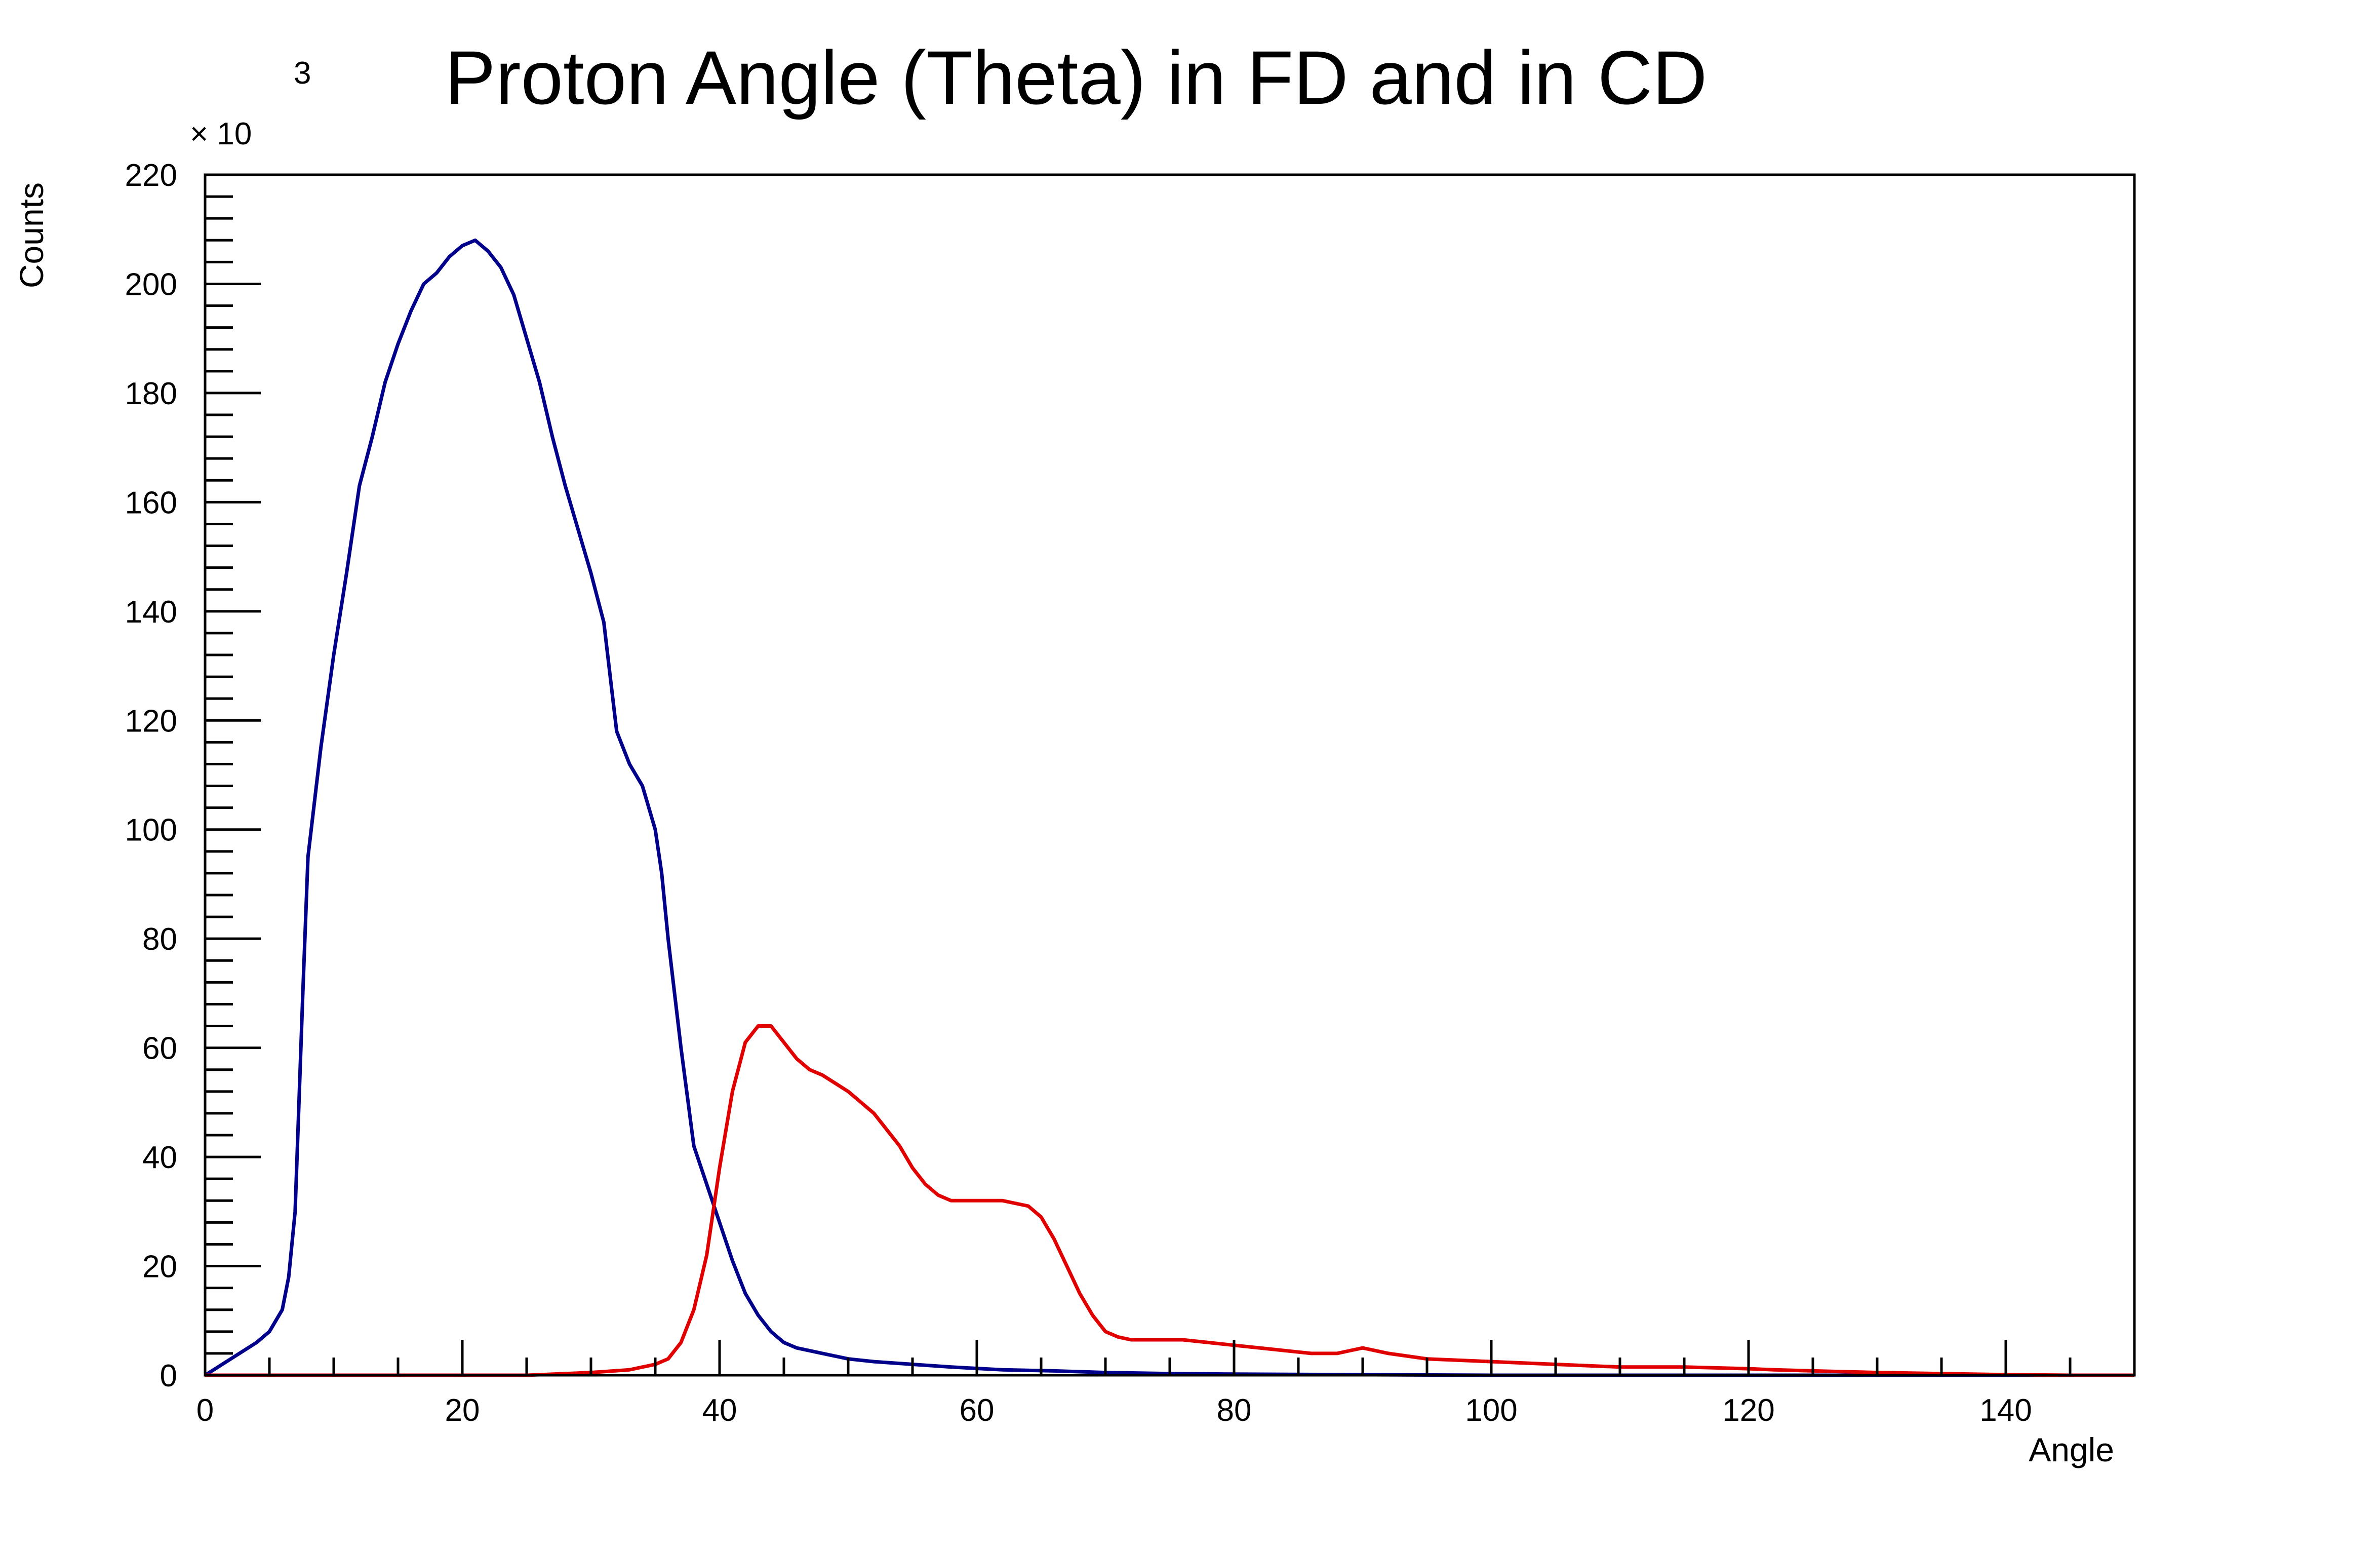 Image resolution: width=2380 pixels, height=1550 pixels. I want to click on chart-title: Proton Angle (Theta) in FD and in CD, so click(1076, 77).